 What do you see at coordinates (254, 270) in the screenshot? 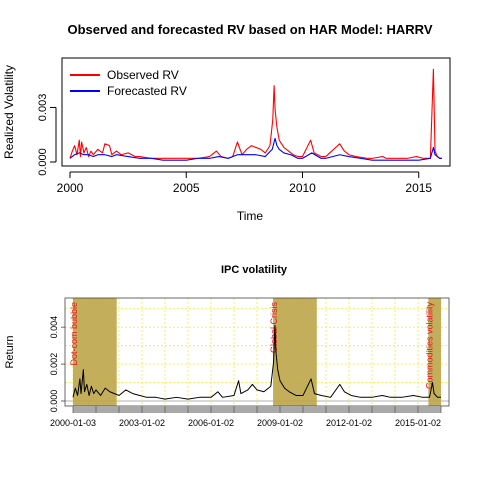
I see `chart2-title: IPC volatility` at bounding box center [254, 270].